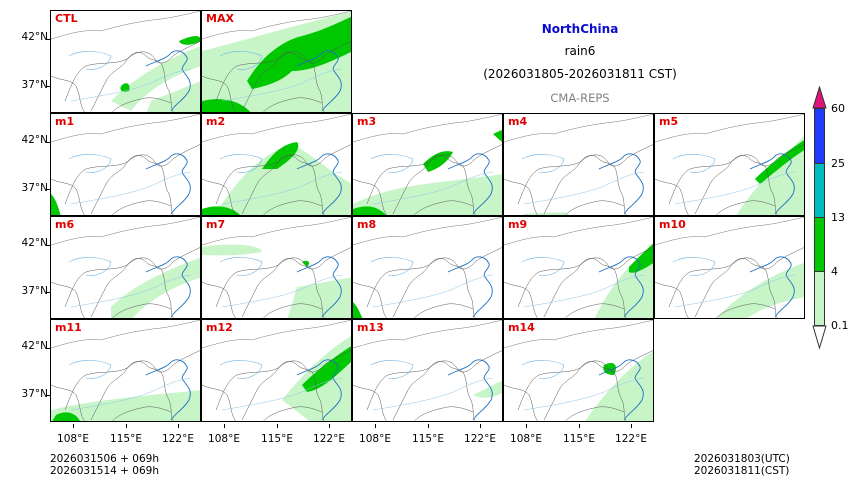  What do you see at coordinates (521, 327) in the screenshot?
I see `panel-label: m14` at bounding box center [521, 327].